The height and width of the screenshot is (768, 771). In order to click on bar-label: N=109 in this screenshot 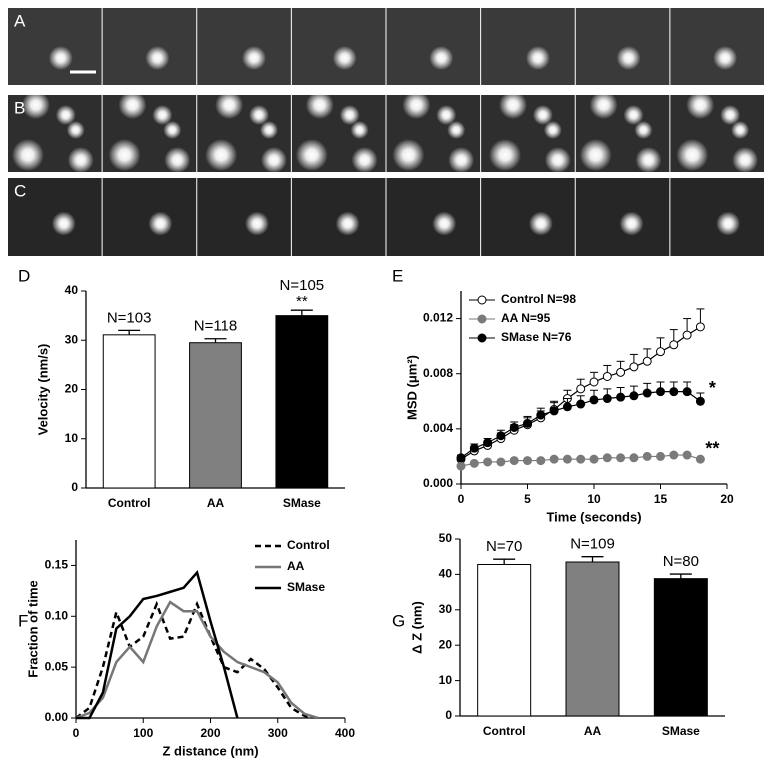, I will do `click(592, 544)`.